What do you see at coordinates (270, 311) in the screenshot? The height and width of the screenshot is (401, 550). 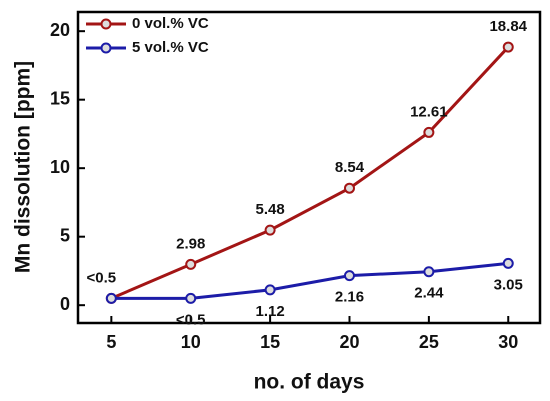 I see `value-label: 1.12` at bounding box center [270, 311].